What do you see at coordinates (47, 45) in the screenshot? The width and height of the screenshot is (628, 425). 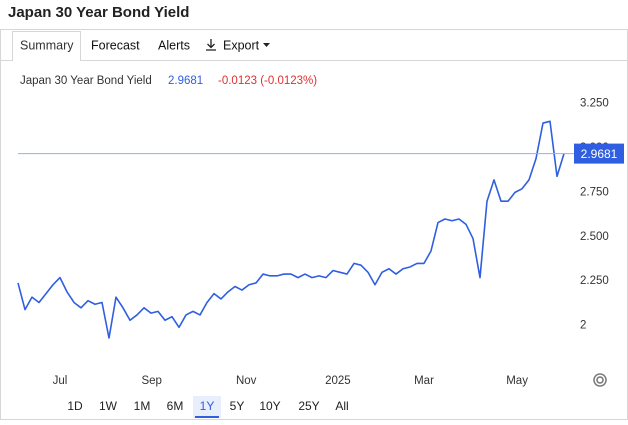 I see `tab: Summary` at bounding box center [47, 45].